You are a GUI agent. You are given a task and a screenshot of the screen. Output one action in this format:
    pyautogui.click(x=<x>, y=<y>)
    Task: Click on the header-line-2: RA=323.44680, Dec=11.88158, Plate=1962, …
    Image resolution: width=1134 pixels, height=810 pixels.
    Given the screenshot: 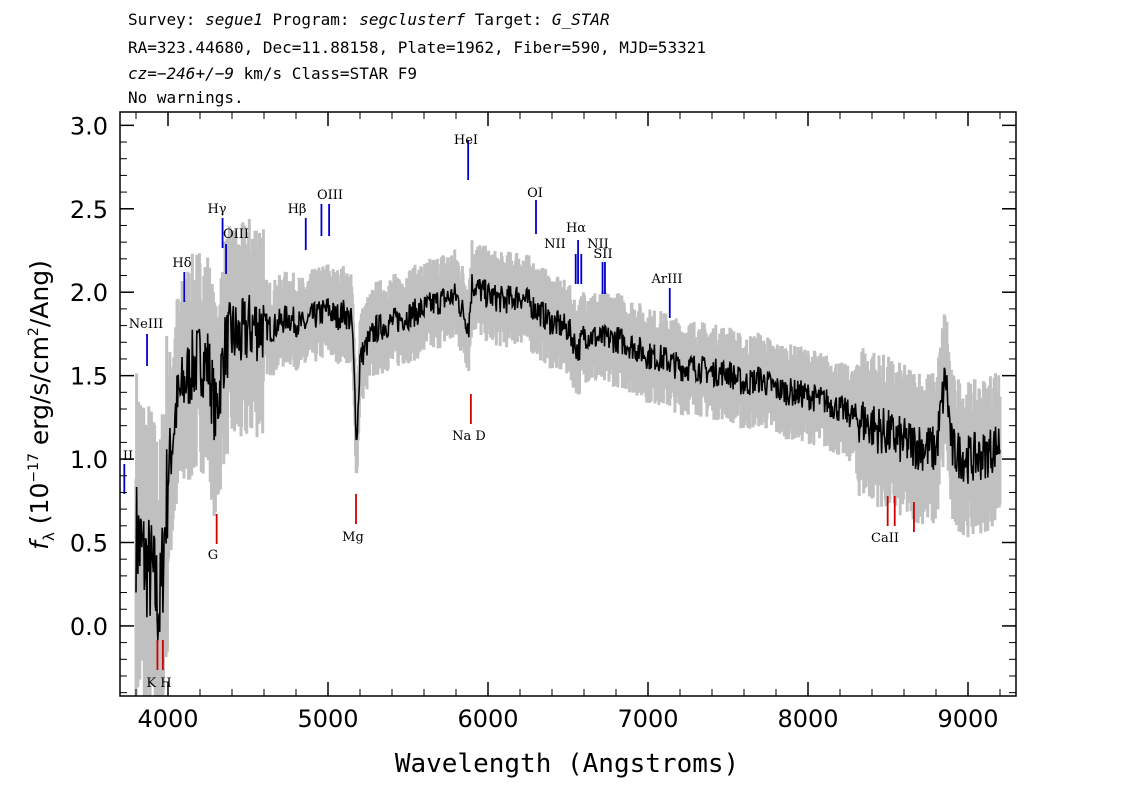 What is the action you would take?
    pyautogui.click(x=417, y=47)
    